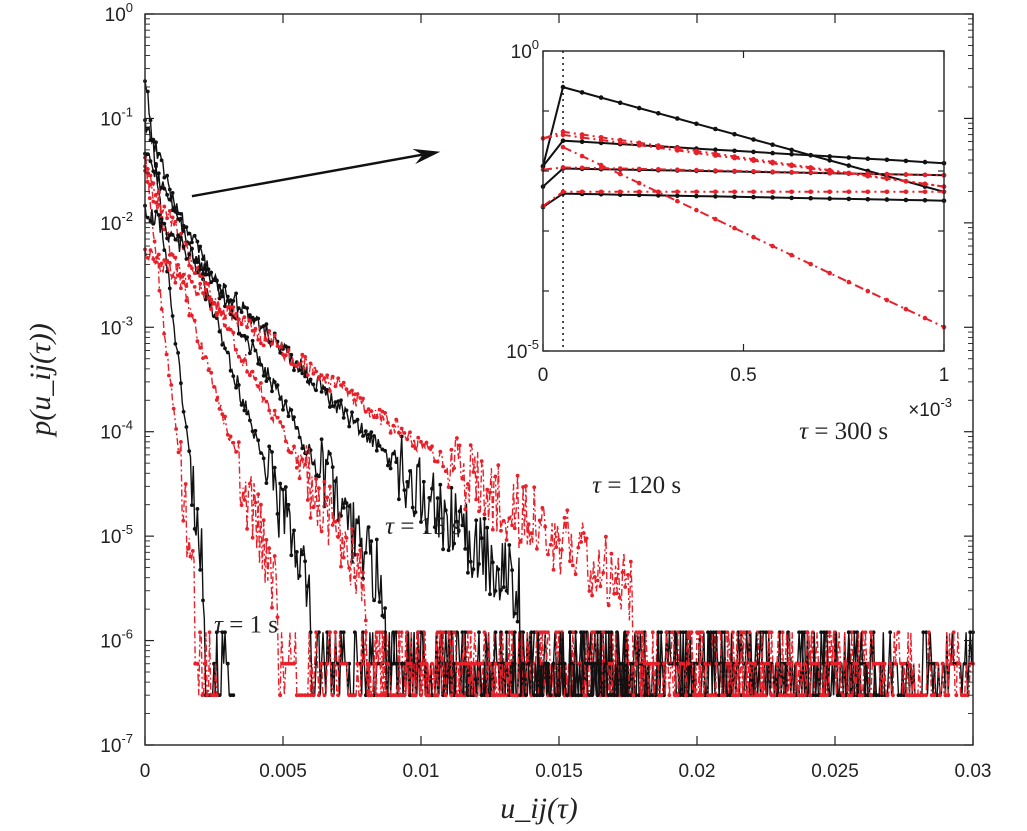 Image resolution: width=1027 pixels, height=831 pixels. What do you see at coordinates (944, 375) in the screenshot?
I see `inset-x-tick-label: 1` at bounding box center [944, 375].